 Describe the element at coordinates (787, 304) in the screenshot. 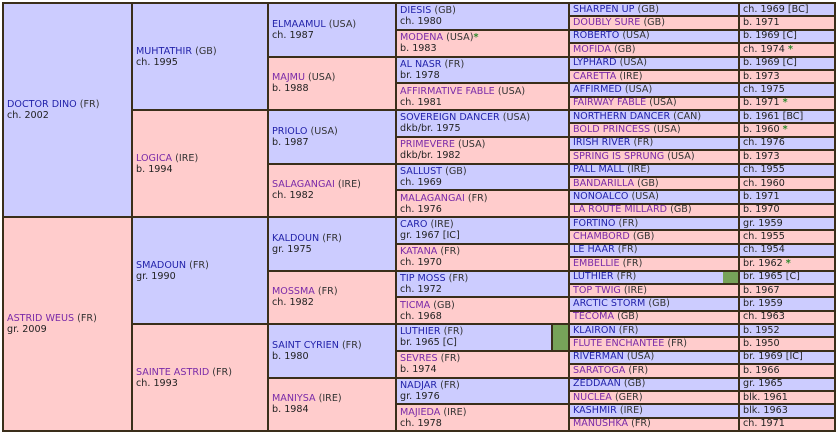

I see `gen5-info-cell: br. 1959` at that location.